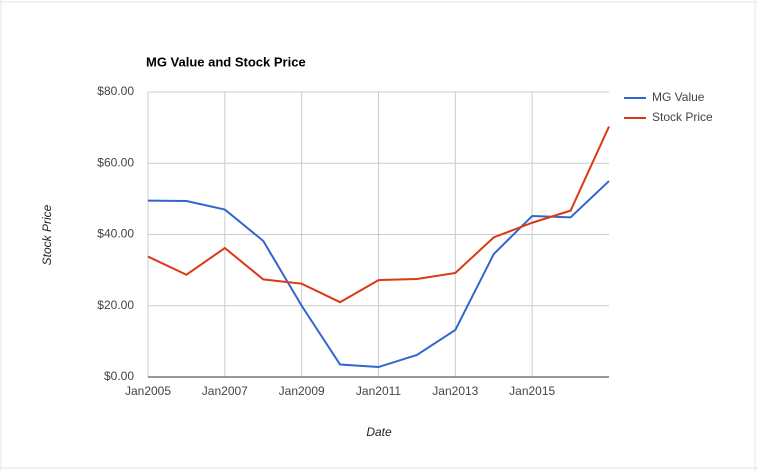 This screenshot has height=471, width=758. What do you see at coordinates (148, 391) in the screenshot?
I see `x-tick-label: Jan2005` at bounding box center [148, 391].